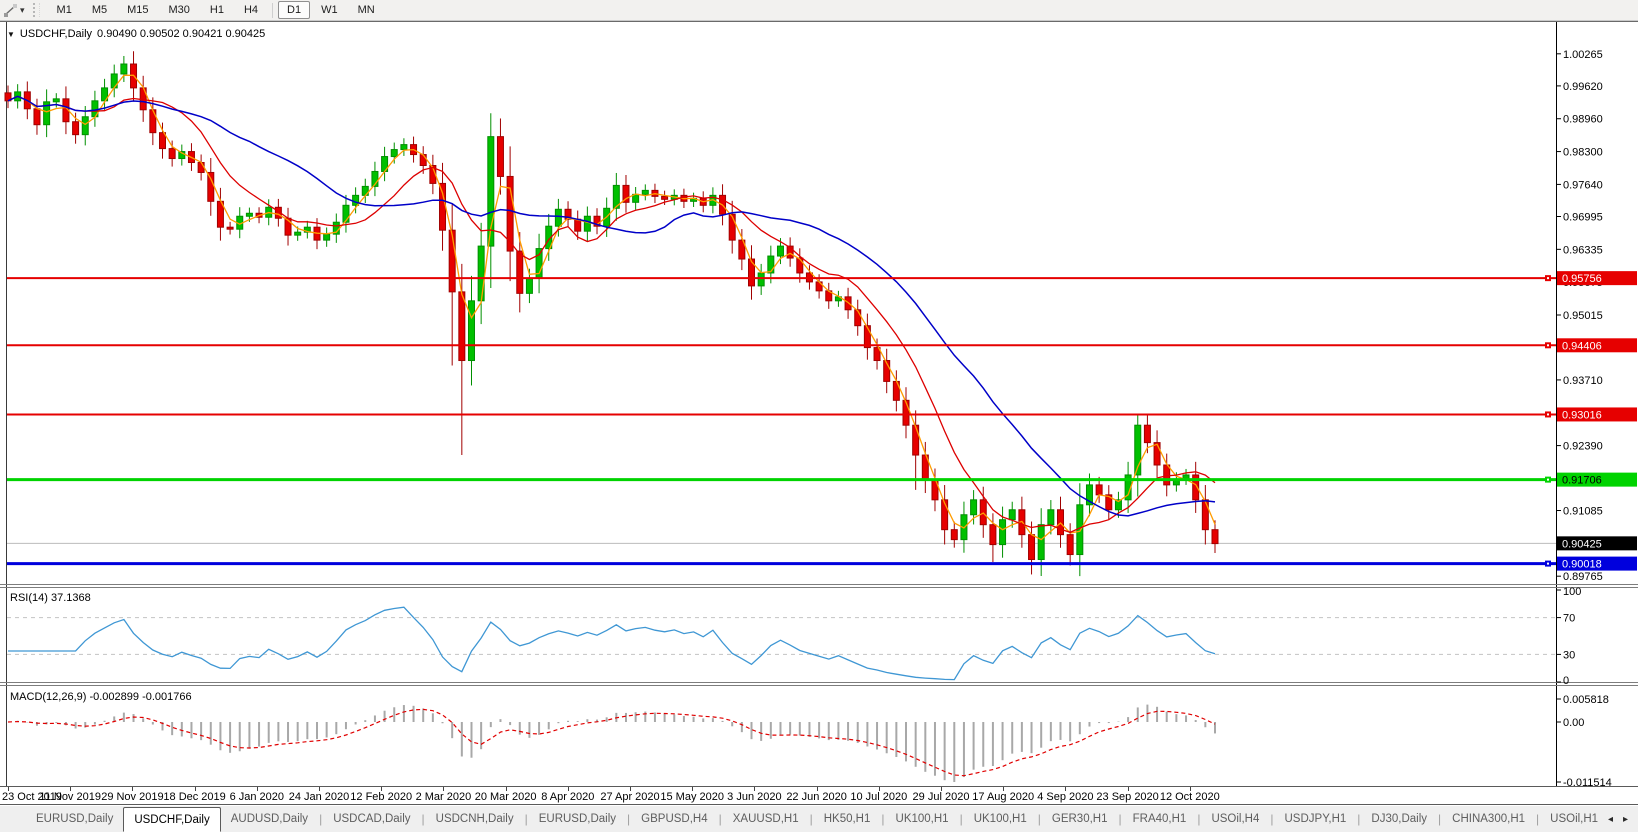  Describe the element at coordinates (612, 643) in the screenshot. I see `rsi-line` at that location.